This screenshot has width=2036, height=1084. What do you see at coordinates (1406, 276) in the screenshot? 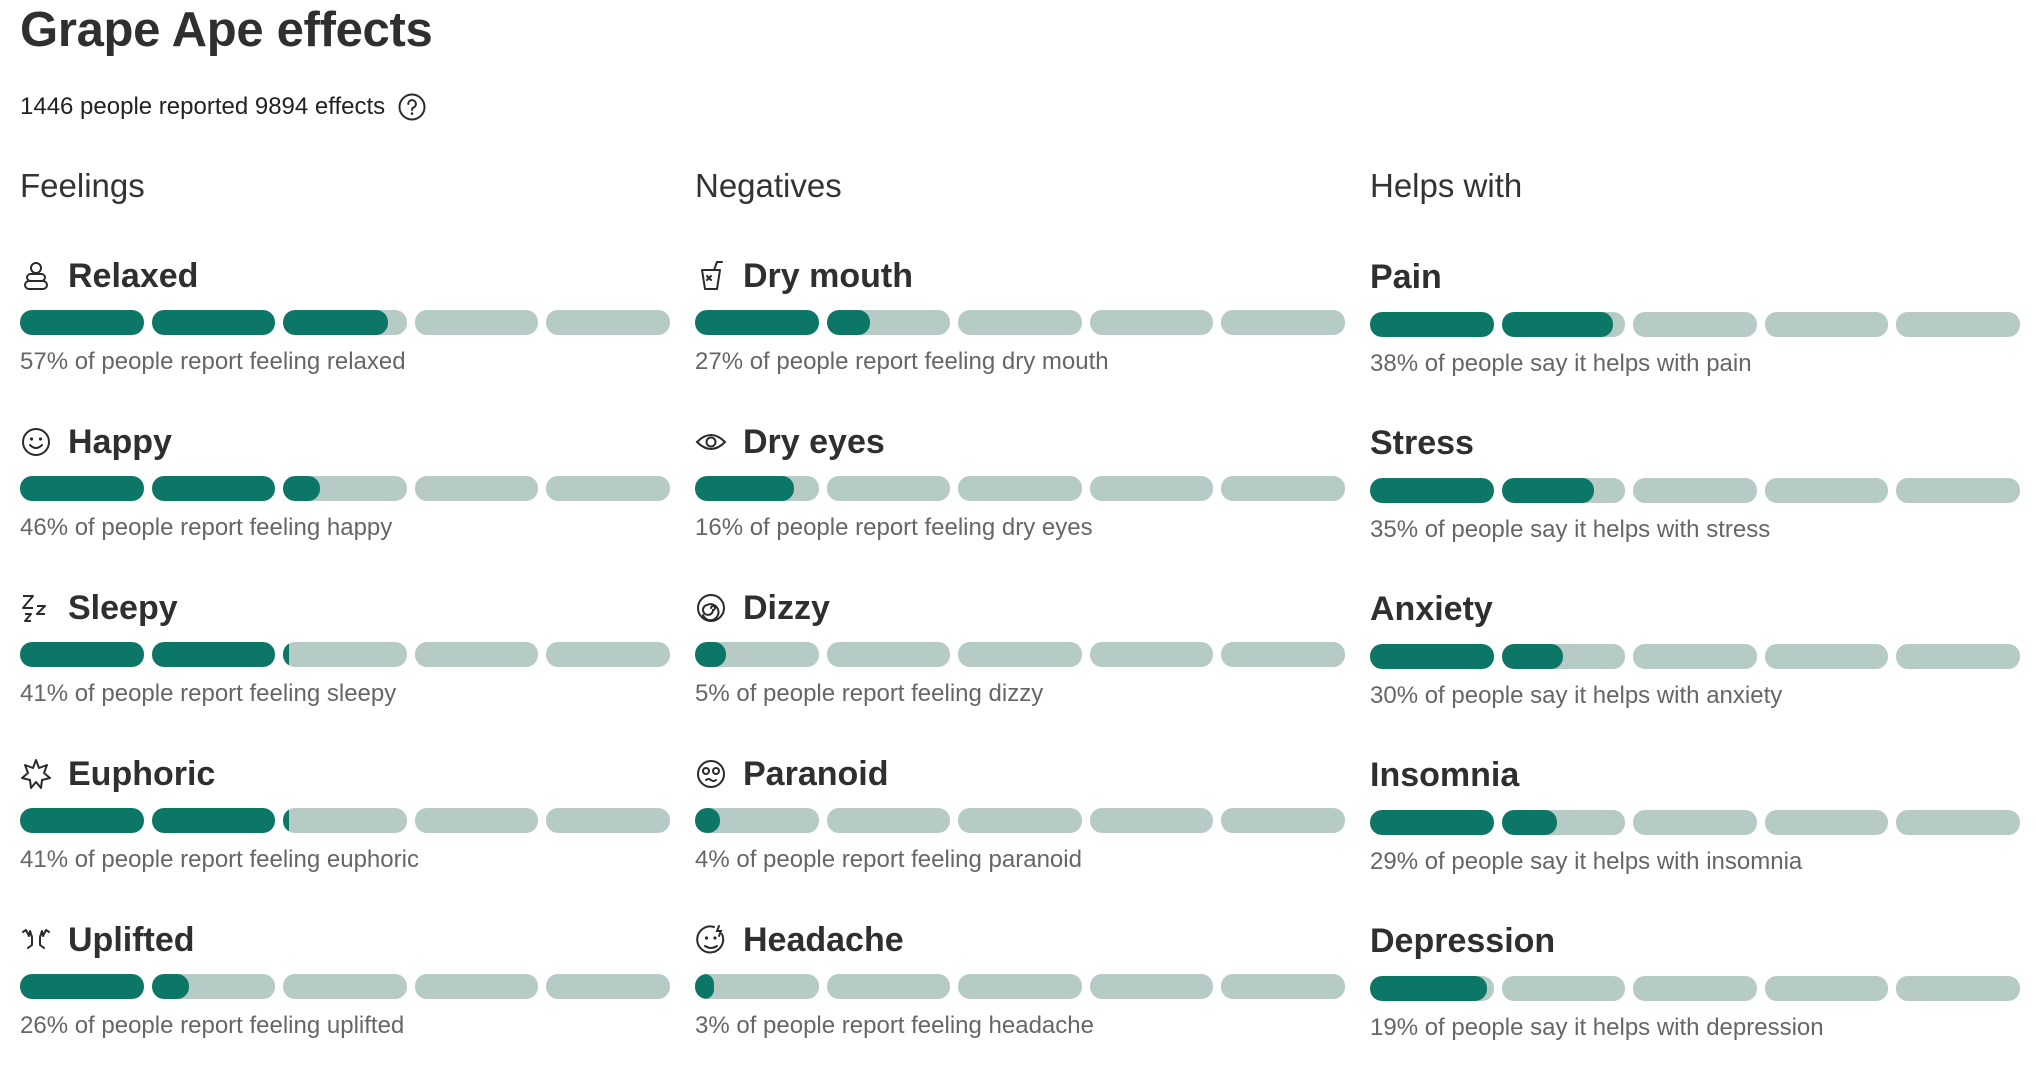
I see `condition-label: Pain` at bounding box center [1406, 276].